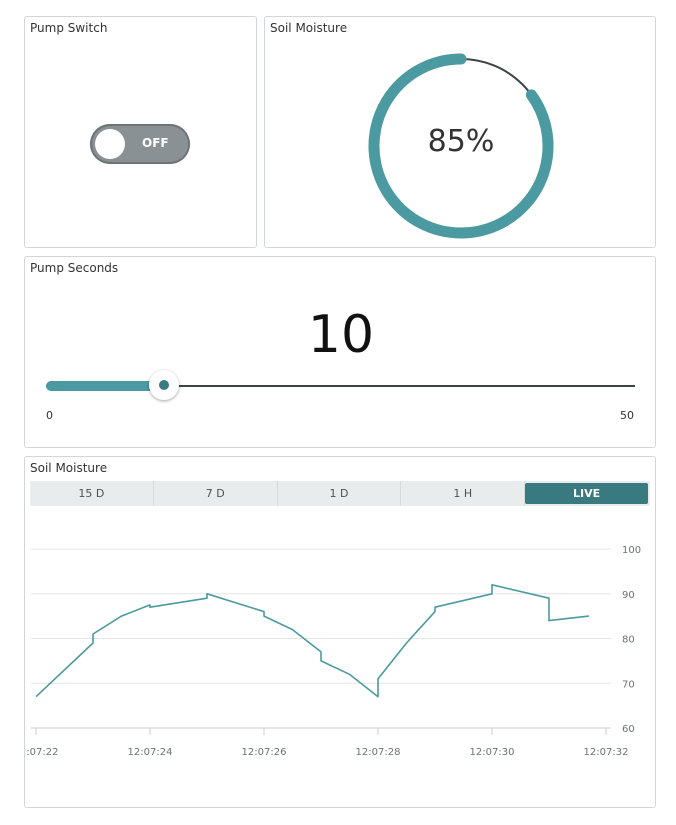 The image size is (676, 825). I want to click on tab-15d: 15 D, so click(92, 493).